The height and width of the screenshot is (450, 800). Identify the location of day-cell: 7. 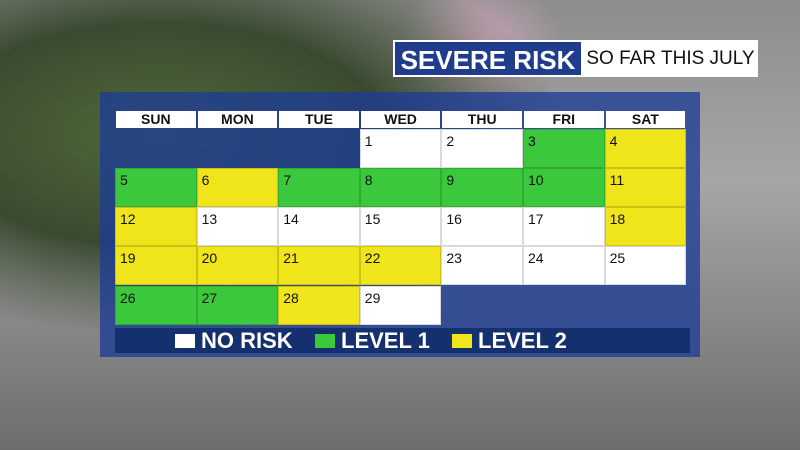
(319, 187).